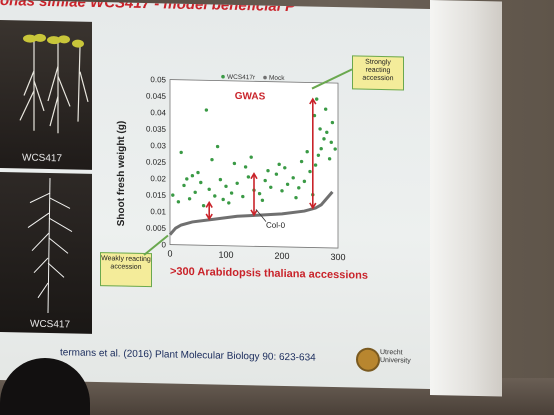 This screenshot has height=415, width=554. What do you see at coordinates (225, 255) in the screenshot?
I see `x-tick-label-1: 100` at bounding box center [225, 255].